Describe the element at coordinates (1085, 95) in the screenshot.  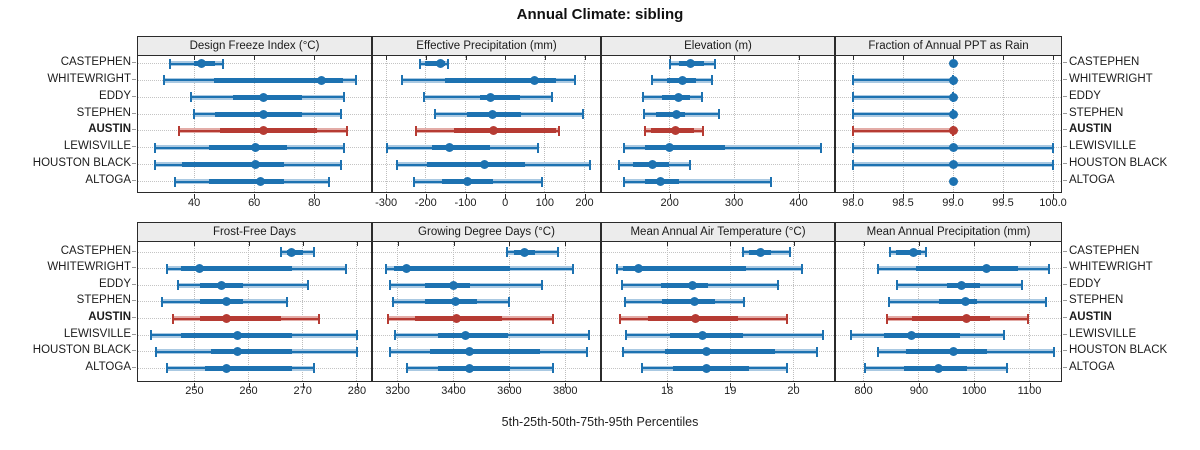
I see `row-label-right: EDDY` at that location.